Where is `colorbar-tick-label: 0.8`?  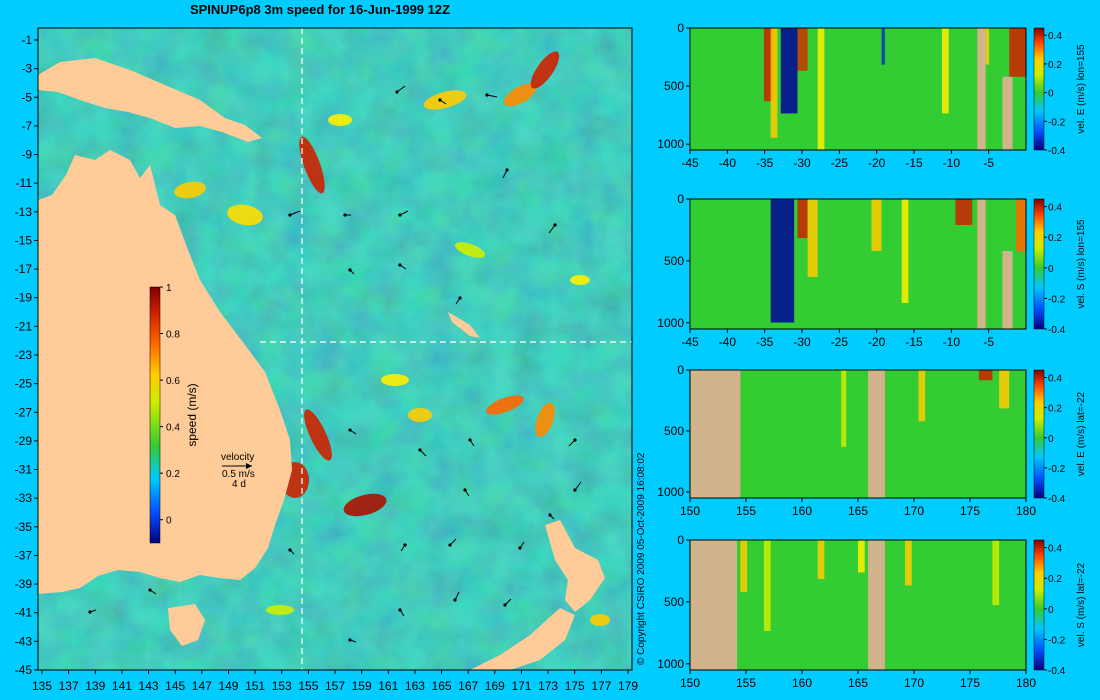 colorbar-tick-label: 0.8 is located at coordinates (173, 335).